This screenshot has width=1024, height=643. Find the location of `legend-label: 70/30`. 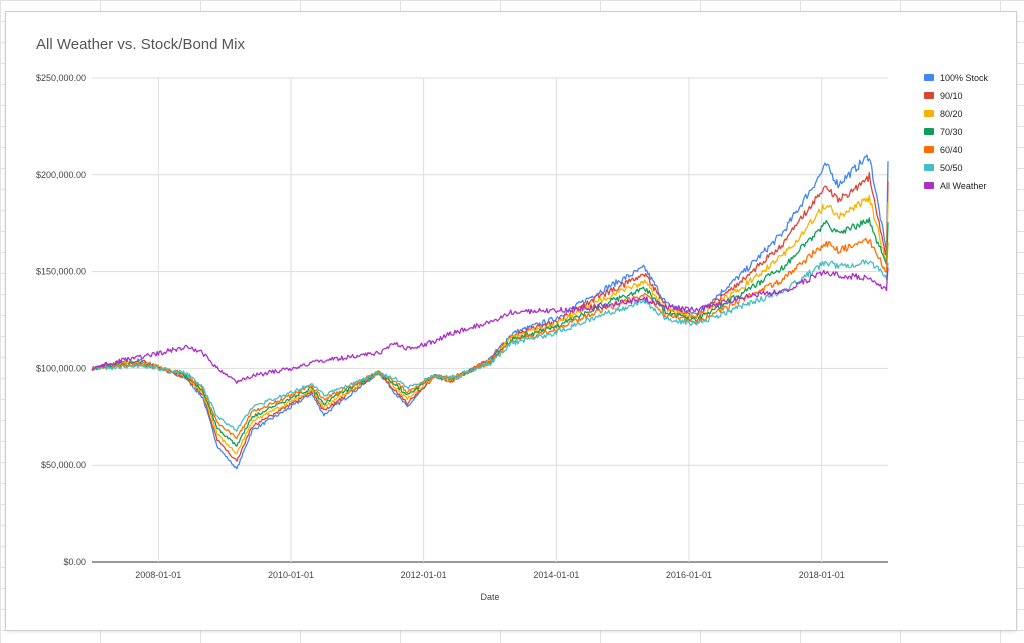

legend-label: 70/30 is located at coordinates (951, 132).